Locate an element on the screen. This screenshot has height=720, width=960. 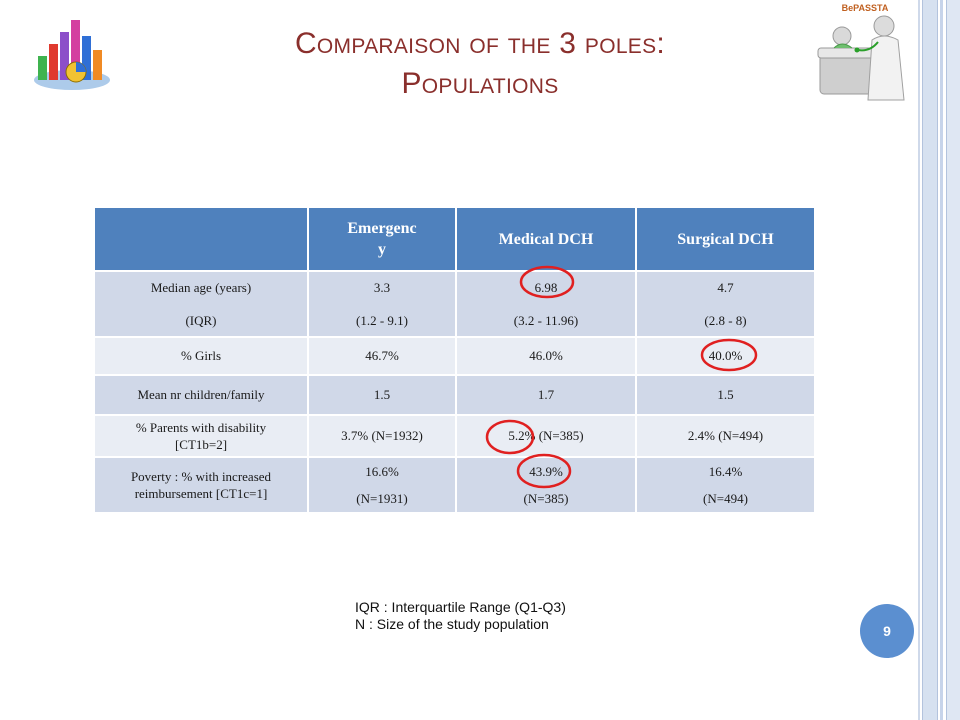
cell-value: 6.98 is located at coordinates (546, 287).